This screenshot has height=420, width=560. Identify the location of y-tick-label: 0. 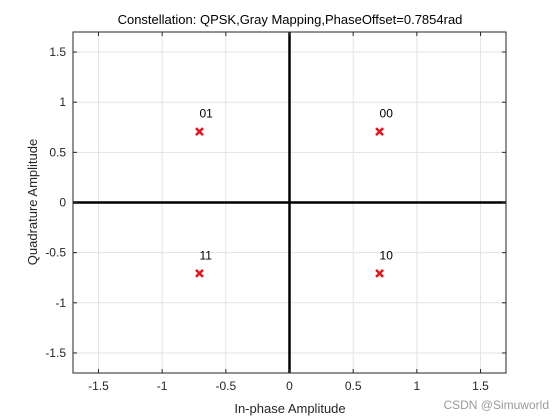
(62, 203).